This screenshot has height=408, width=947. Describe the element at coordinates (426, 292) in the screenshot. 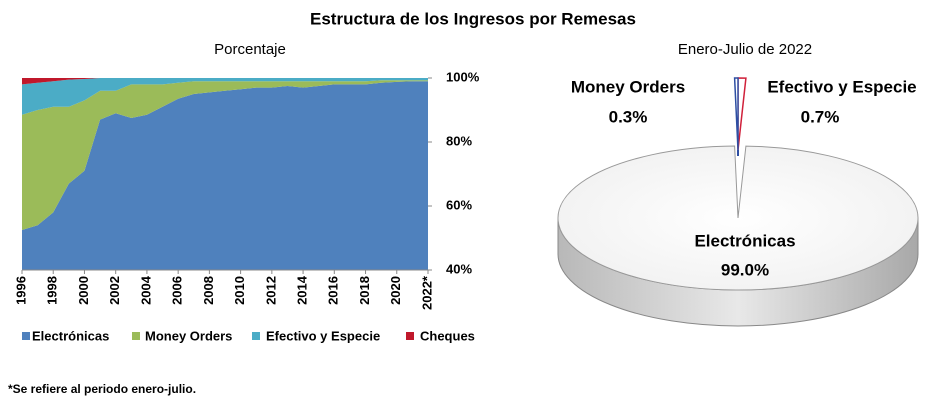

I see `x-tick-label: 2022*` at that location.